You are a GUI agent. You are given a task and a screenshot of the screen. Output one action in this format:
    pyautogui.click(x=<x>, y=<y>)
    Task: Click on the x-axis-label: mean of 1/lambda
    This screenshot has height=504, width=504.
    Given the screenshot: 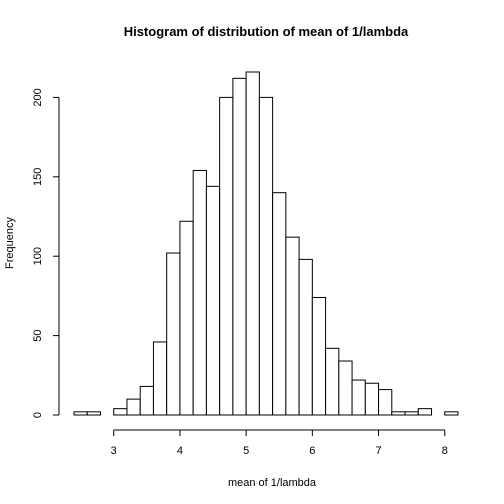 What is the action you would take?
    pyautogui.click(x=272, y=483)
    